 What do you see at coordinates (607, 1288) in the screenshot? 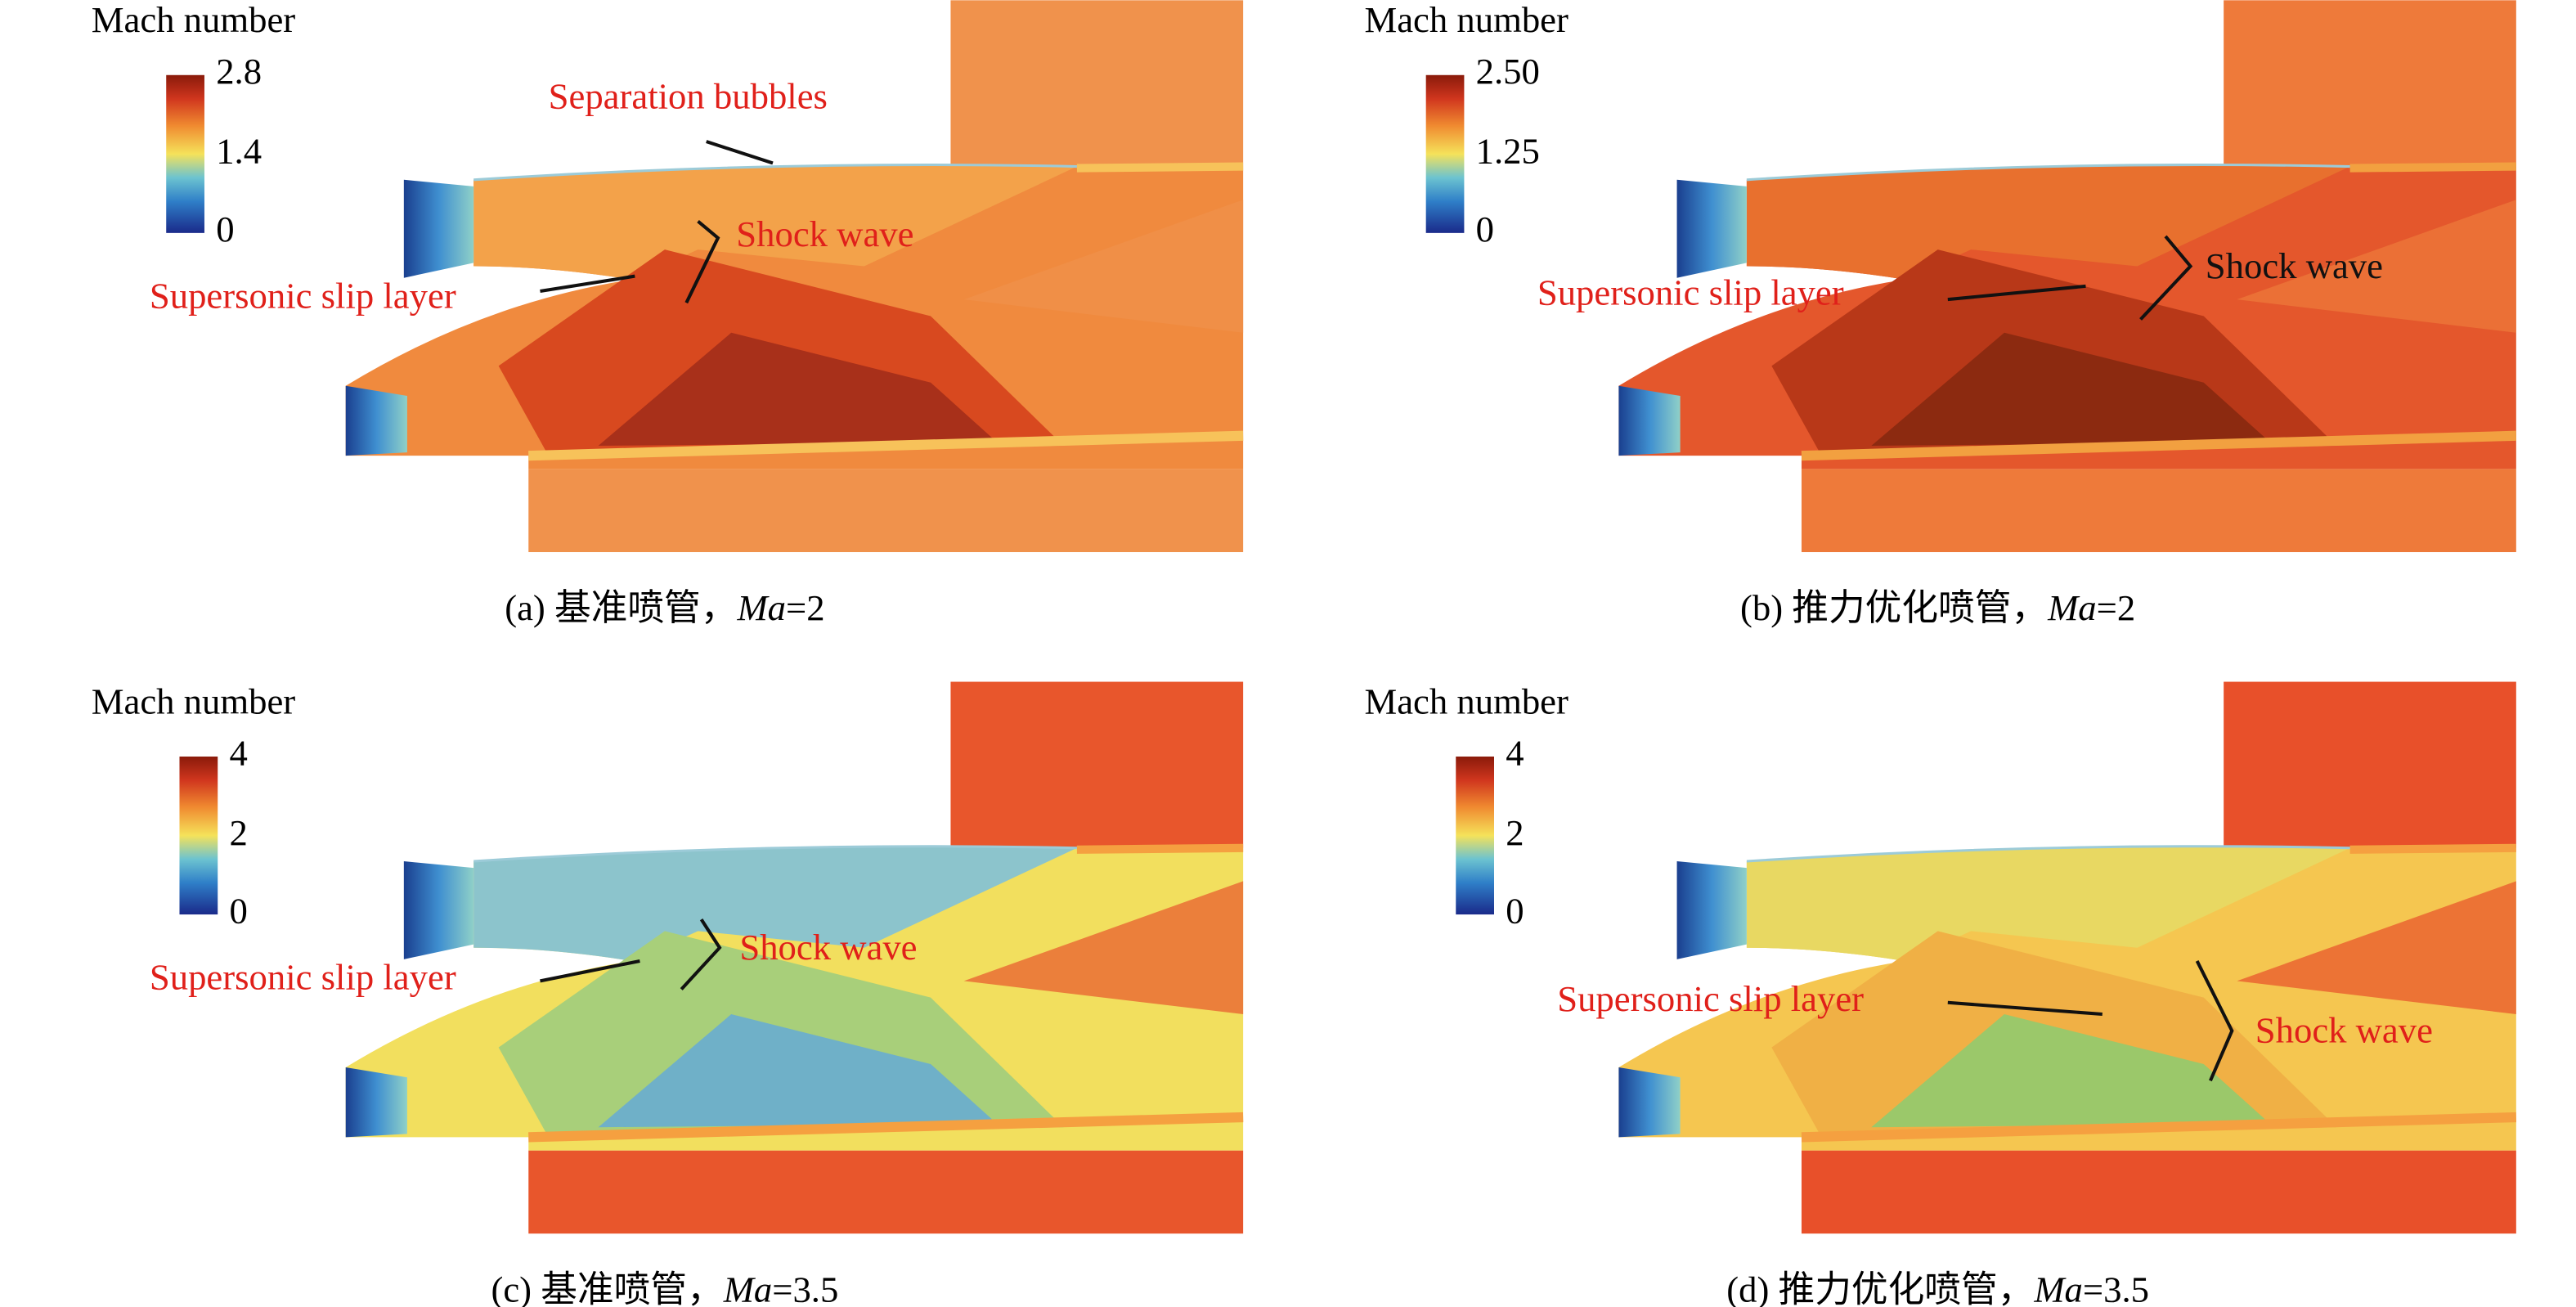
I see `caption-label: (c) 基准喷管，` at bounding box center [607, 1288].